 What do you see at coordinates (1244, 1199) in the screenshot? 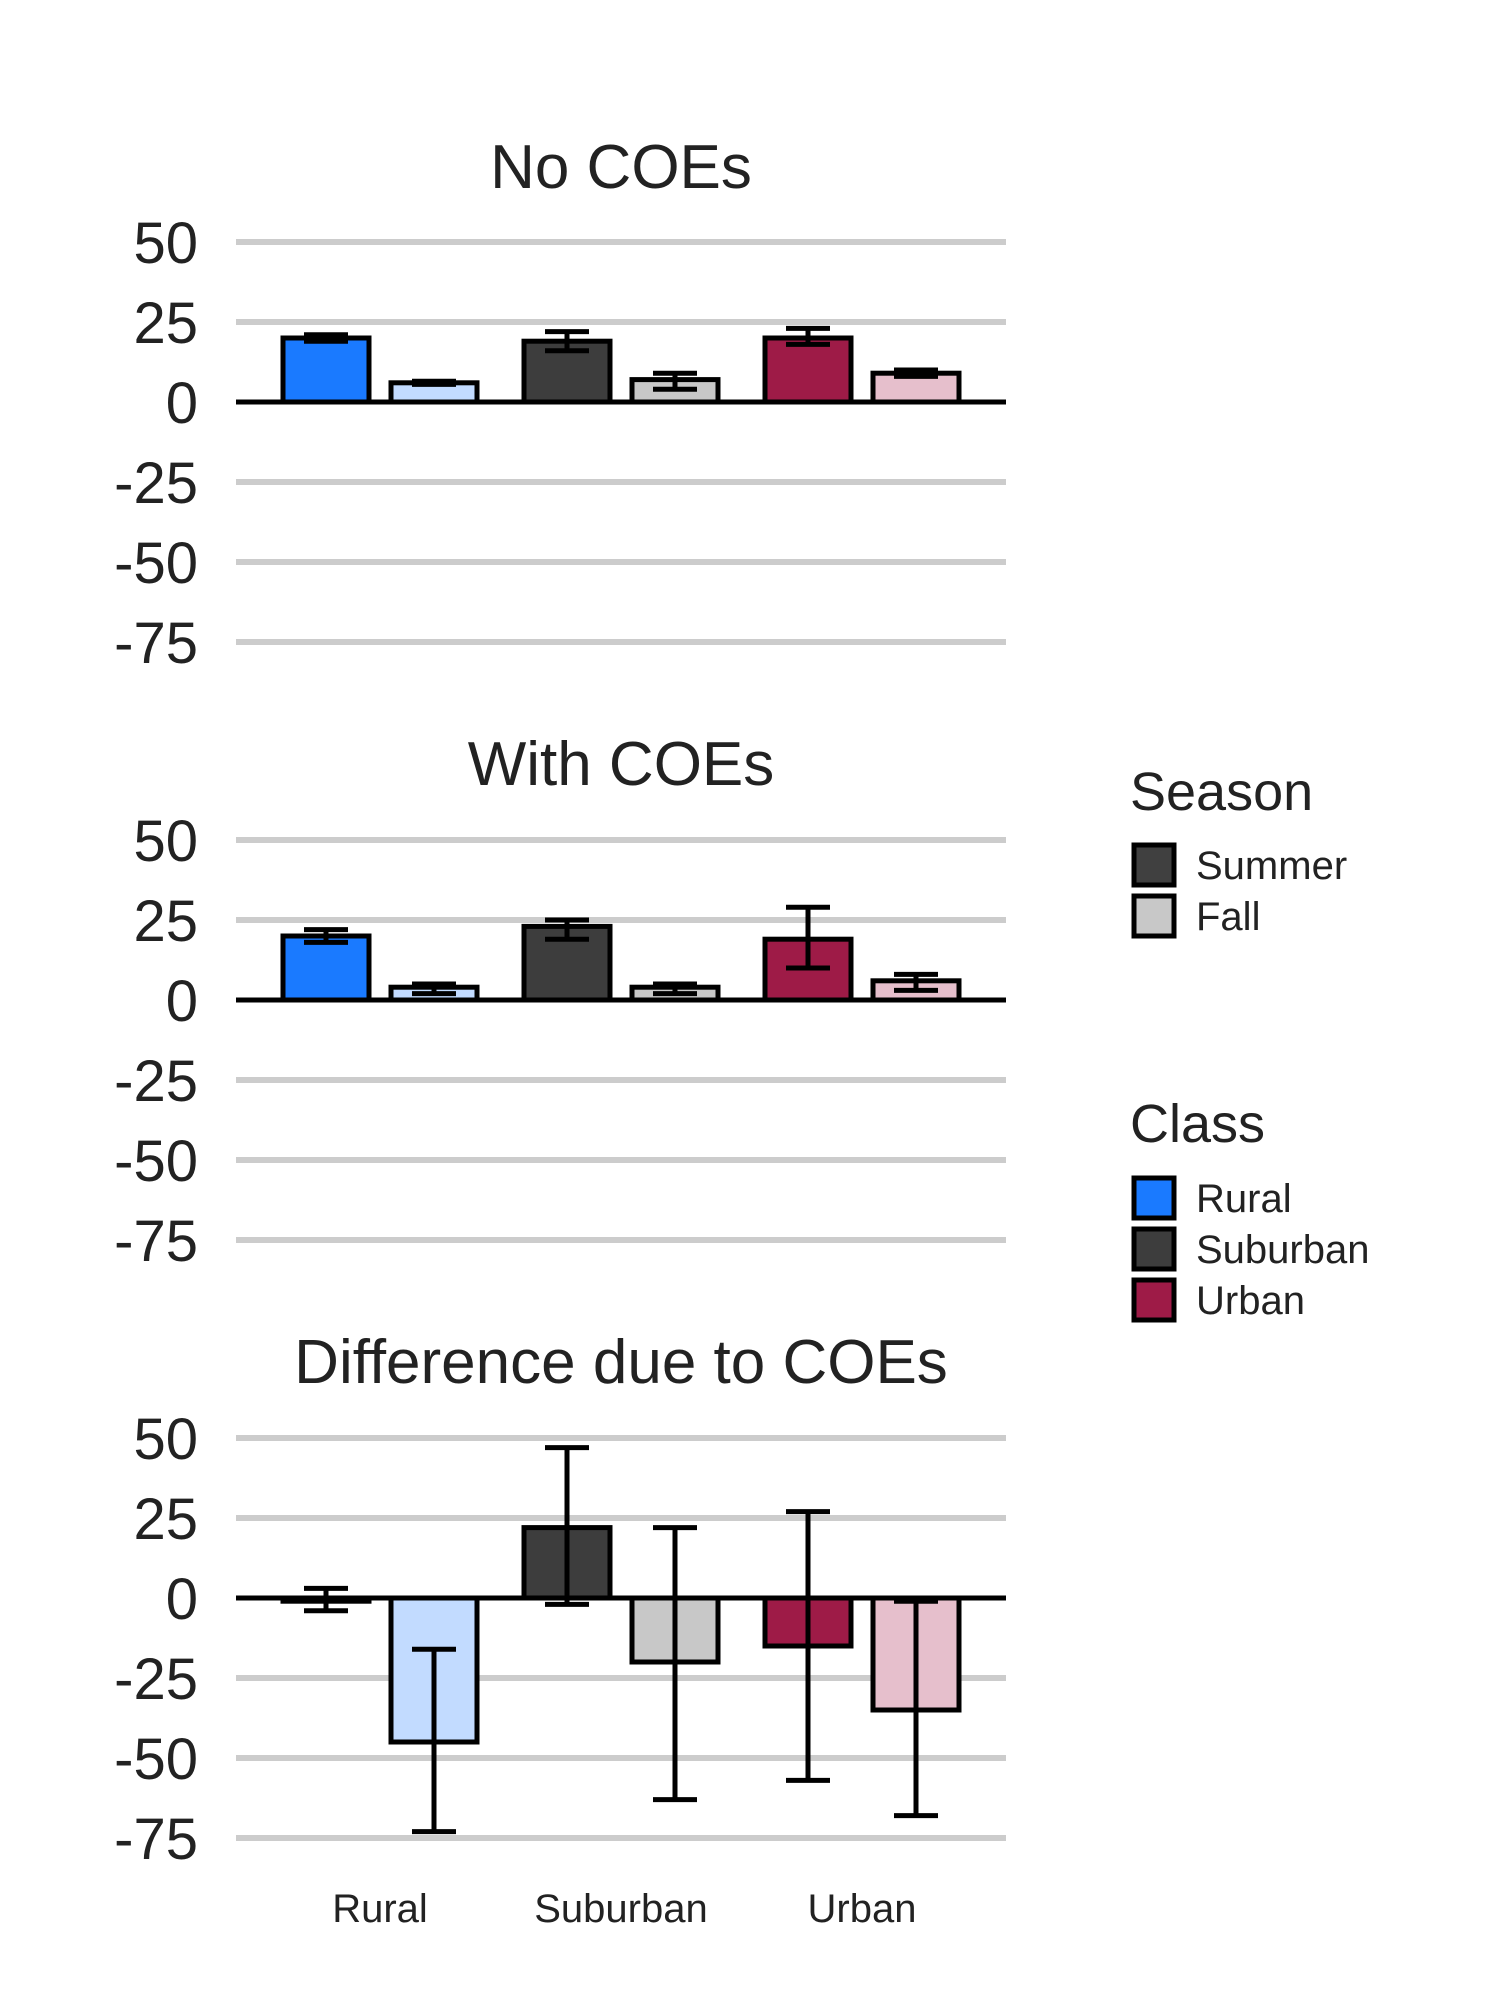
I see `legend-label: Rural` at bounding box center [1244, 1199].